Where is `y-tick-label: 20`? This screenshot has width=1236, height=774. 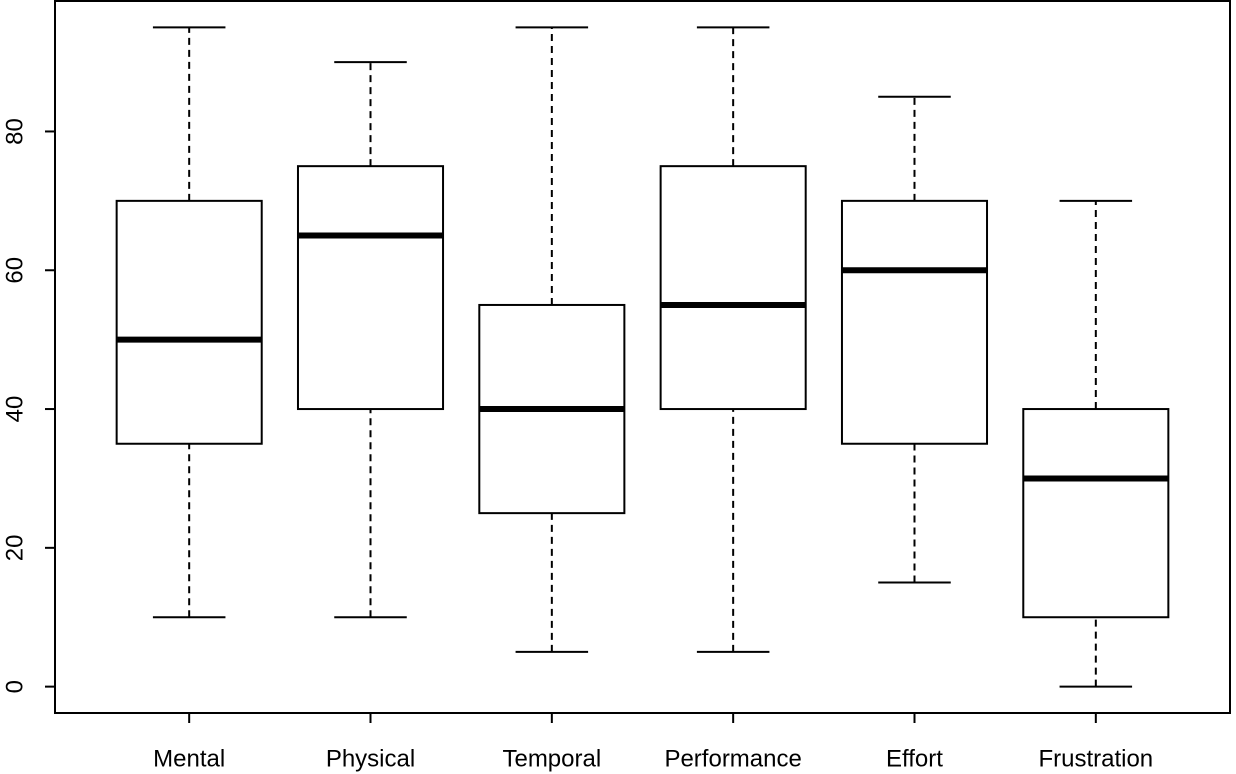 y-tick-label: 20 is located at coordinates (14, 547).